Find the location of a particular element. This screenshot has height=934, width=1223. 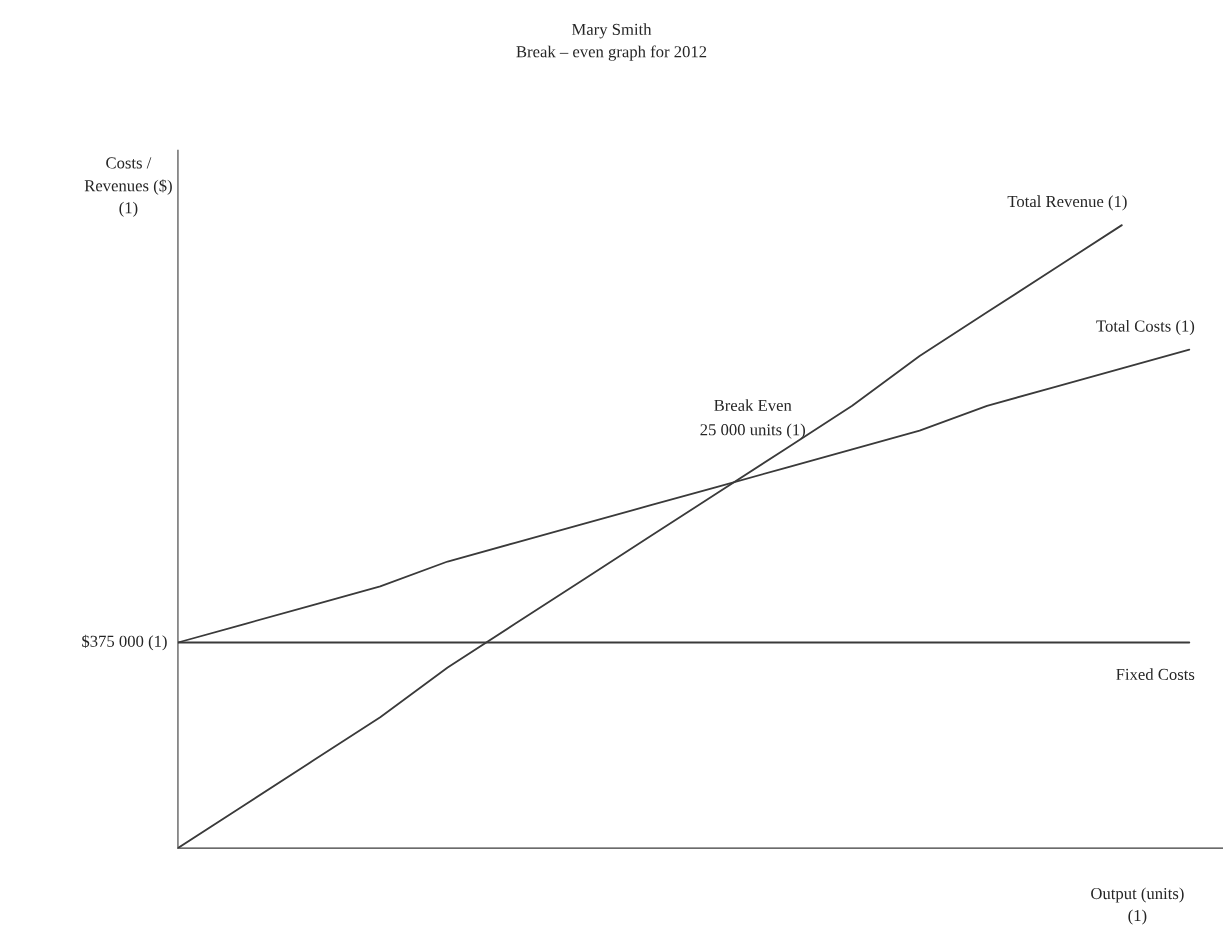

series-label: Total Revenue (1) is located at coordinates (1067, 203).